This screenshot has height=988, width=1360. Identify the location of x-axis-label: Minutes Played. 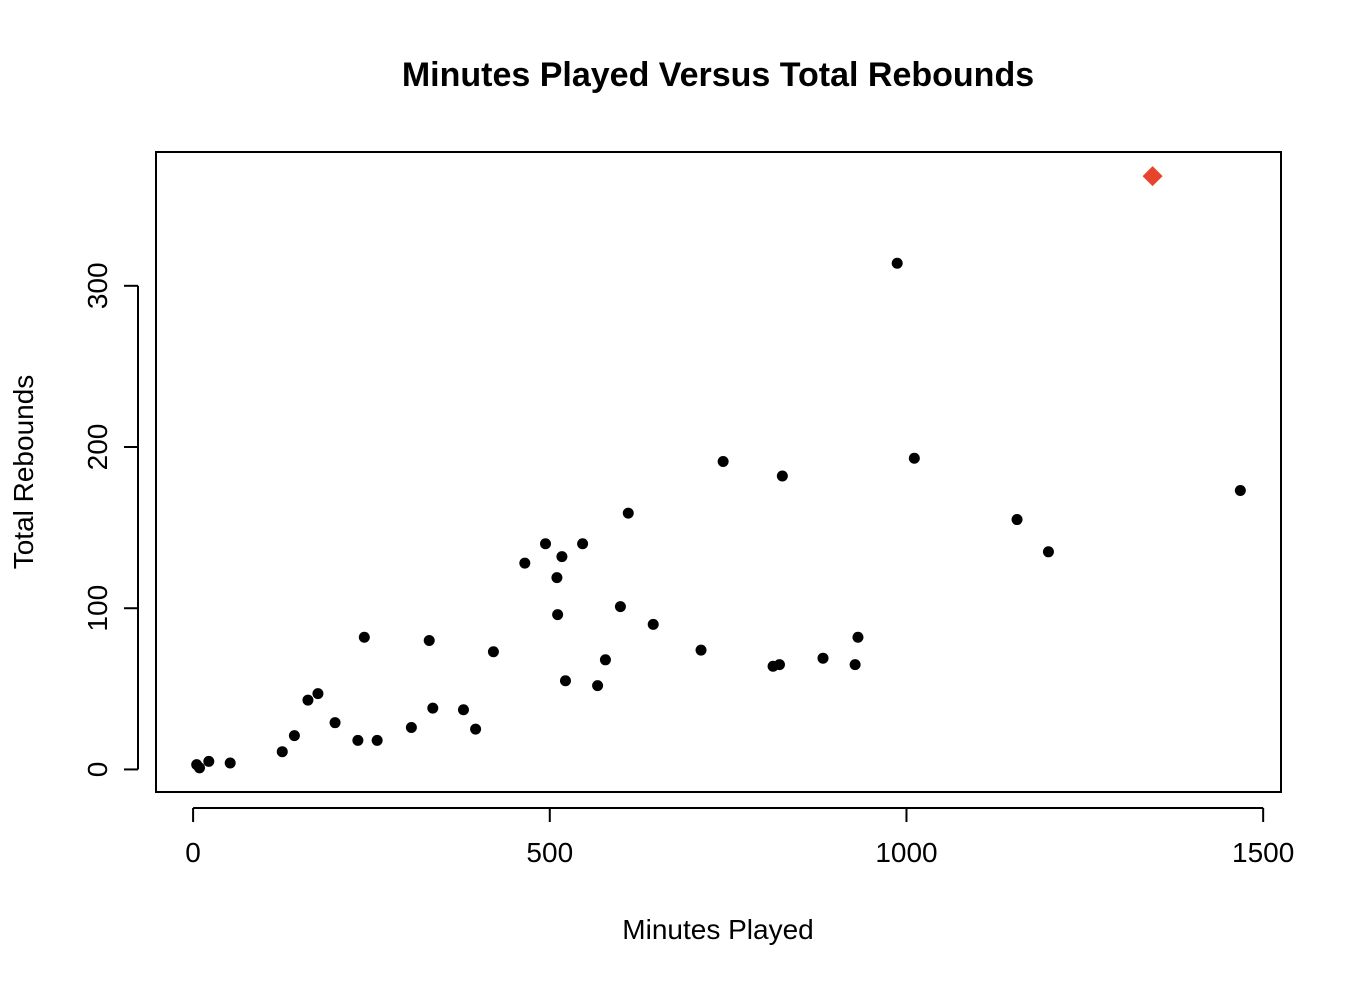
(717, 929).